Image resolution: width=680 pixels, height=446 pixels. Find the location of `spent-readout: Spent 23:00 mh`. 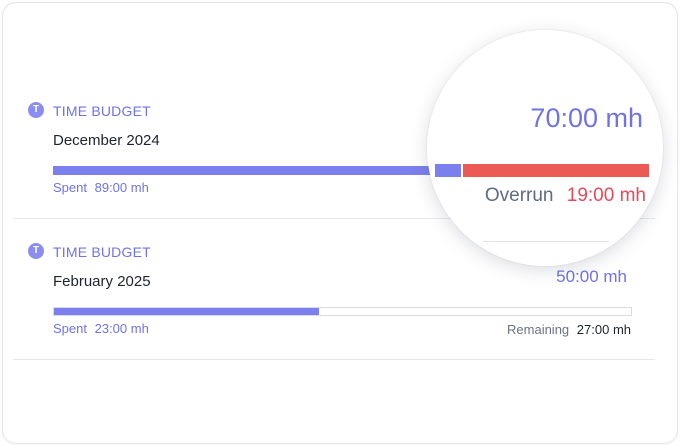

spent-readout: Spent 23:00 mh is located at coordinates (101, 328).